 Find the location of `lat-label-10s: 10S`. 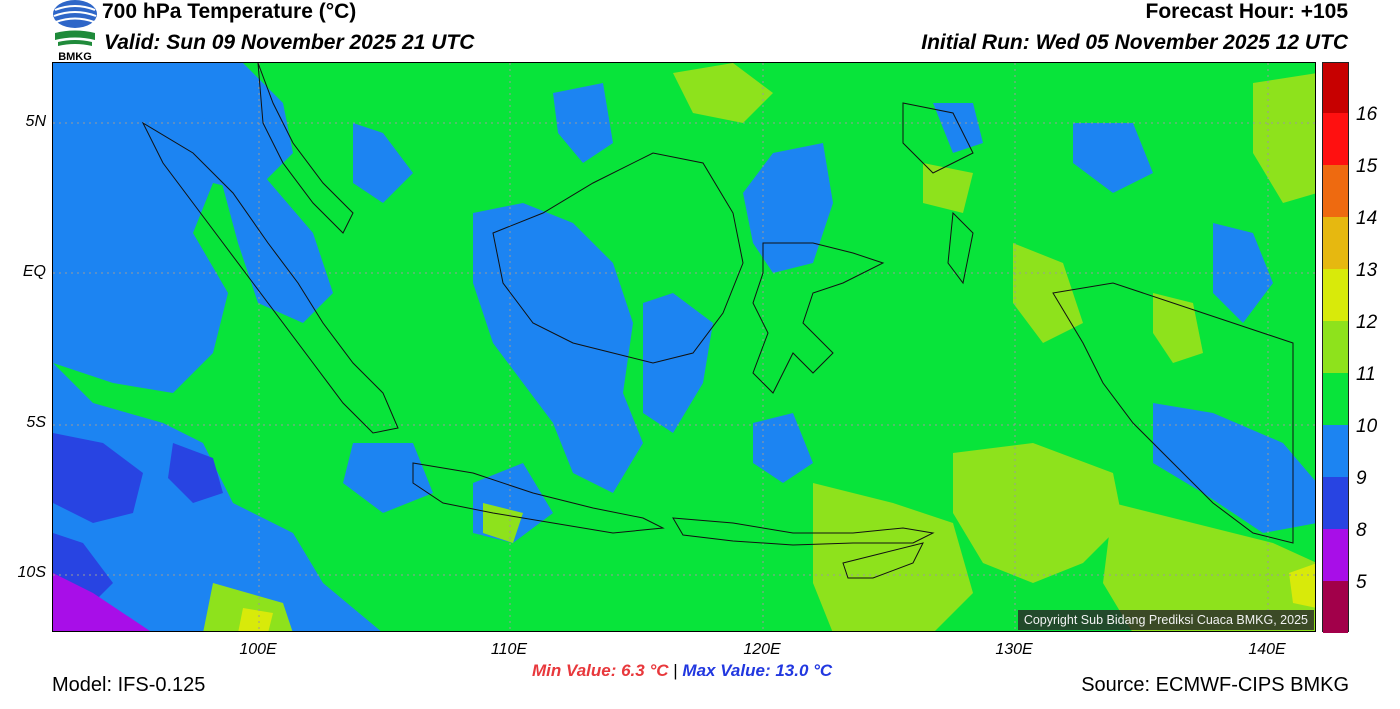

lat-label-10s: 10S is located at coordinates (31, 572).